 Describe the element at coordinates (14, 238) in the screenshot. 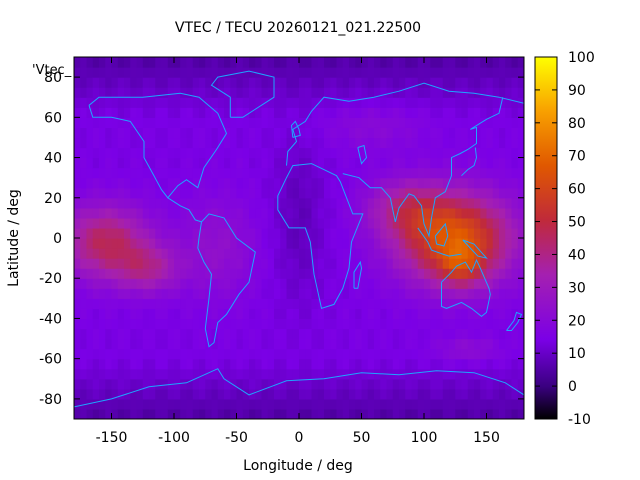

I see `y-axis-label: Latitude / deg` at that location.